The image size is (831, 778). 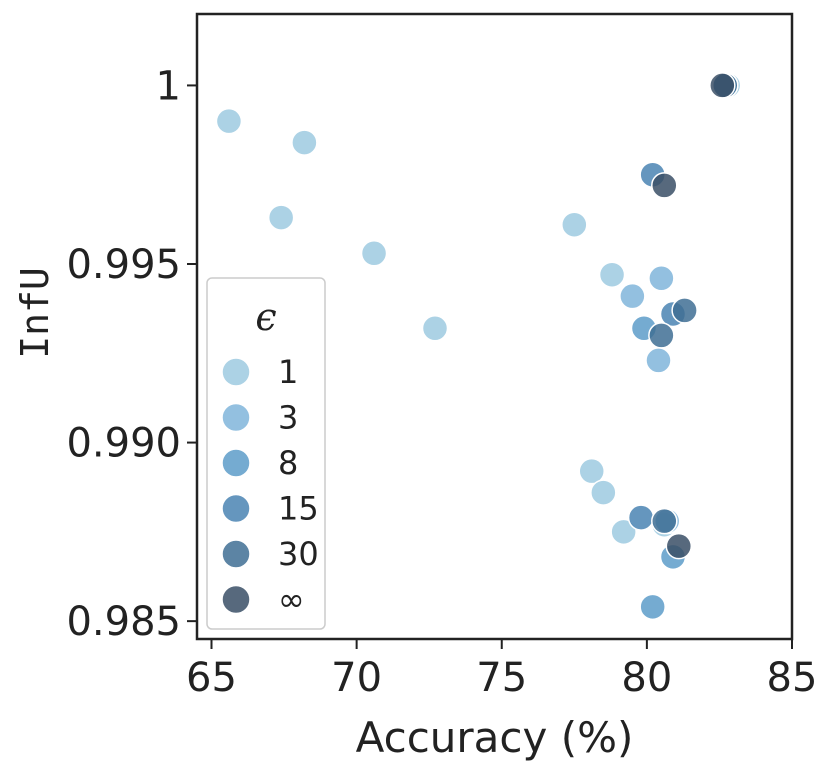 What do you see at coordinates (298, 509) in the screenshot?
I see `legend-label: 15` at bounding box center [298, 509].